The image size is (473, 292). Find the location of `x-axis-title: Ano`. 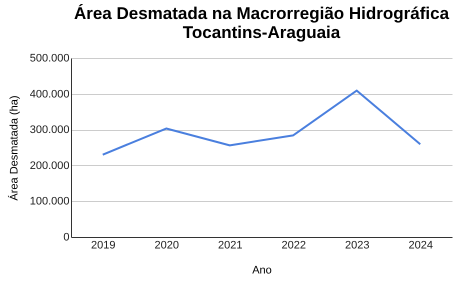

x-axis-title: Ano is located at coordinates (262, 270).